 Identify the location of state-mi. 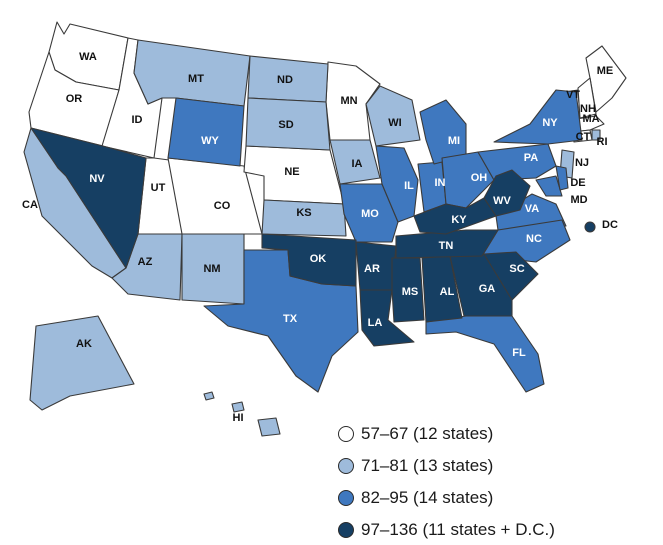
(443, 132).